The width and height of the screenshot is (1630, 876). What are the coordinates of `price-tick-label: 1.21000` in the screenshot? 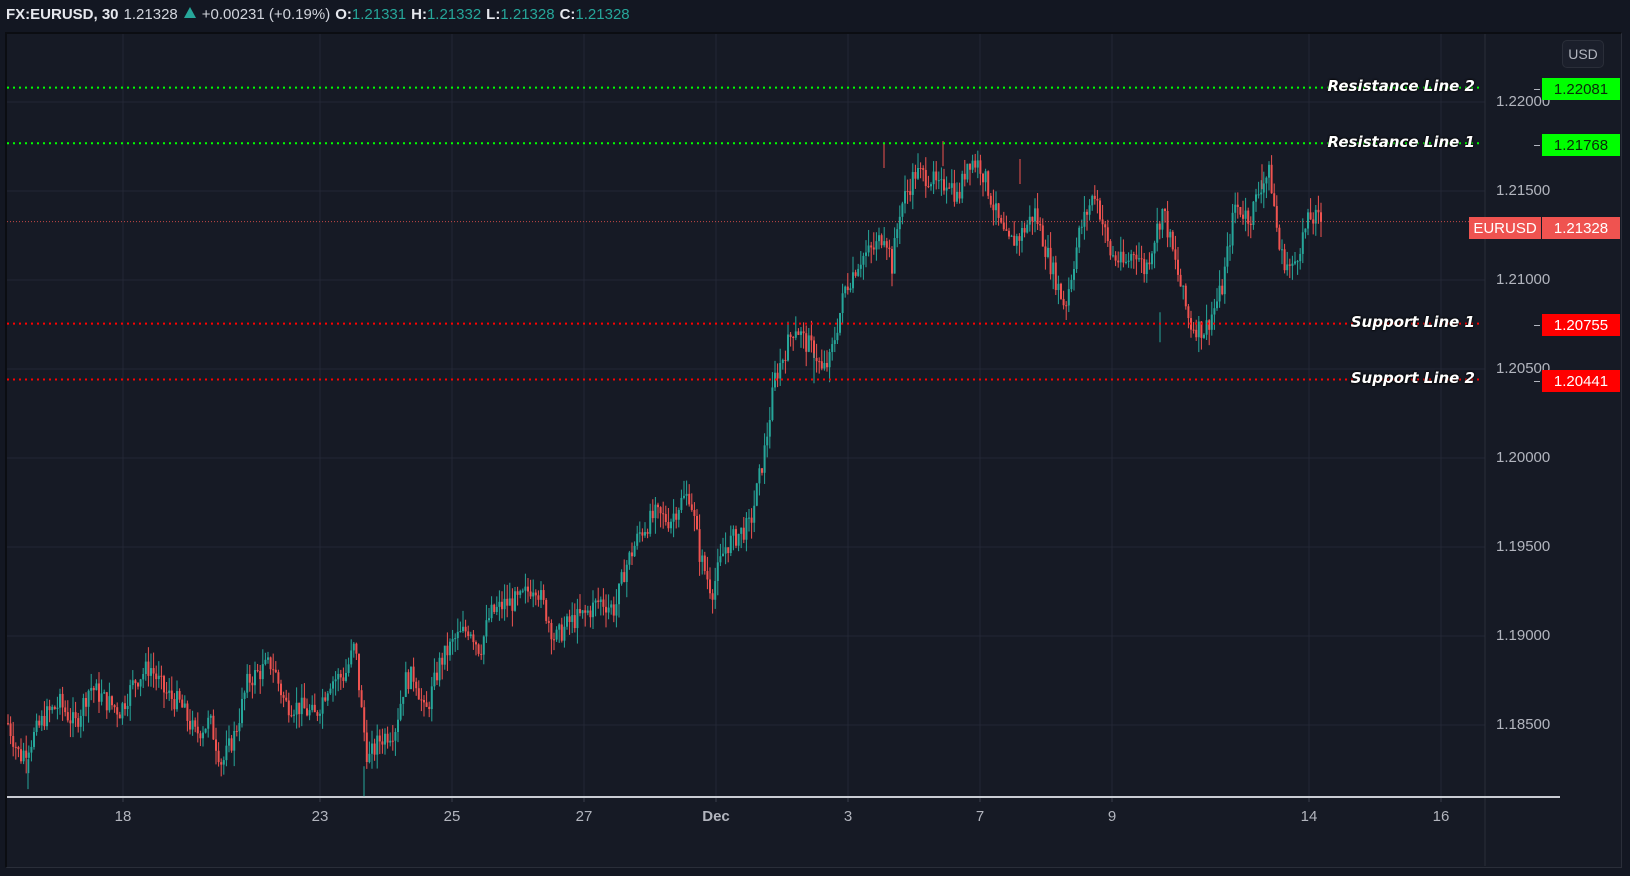 It's located at (1523, 279).